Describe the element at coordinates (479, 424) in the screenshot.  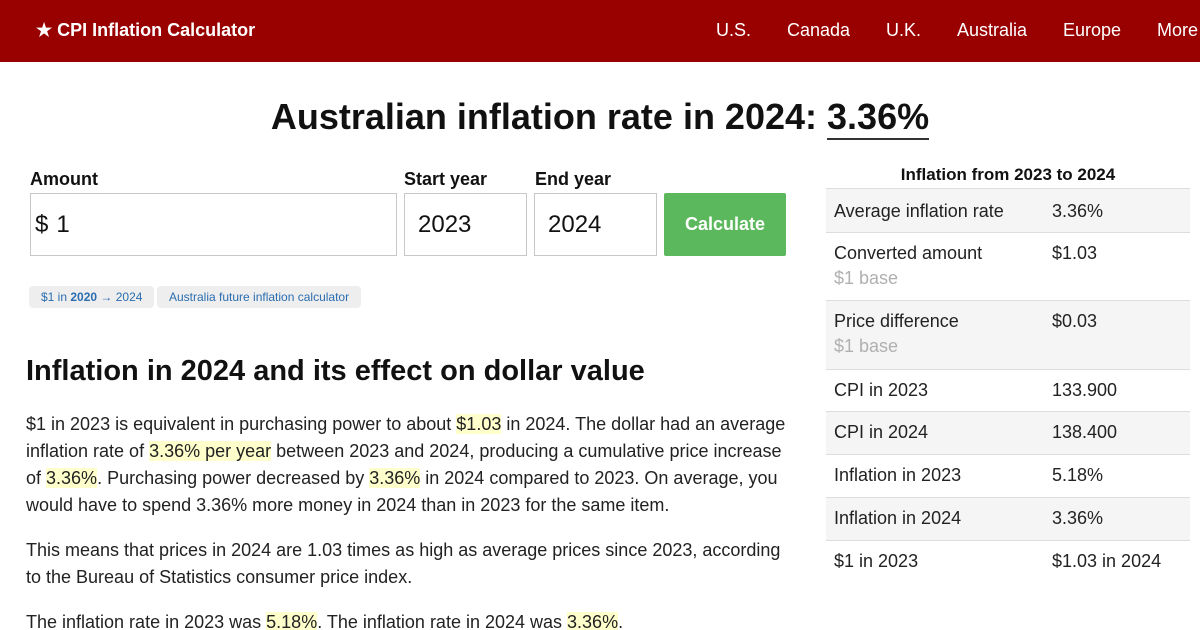
I see `p1-highlight-1: $1.03` at that location.